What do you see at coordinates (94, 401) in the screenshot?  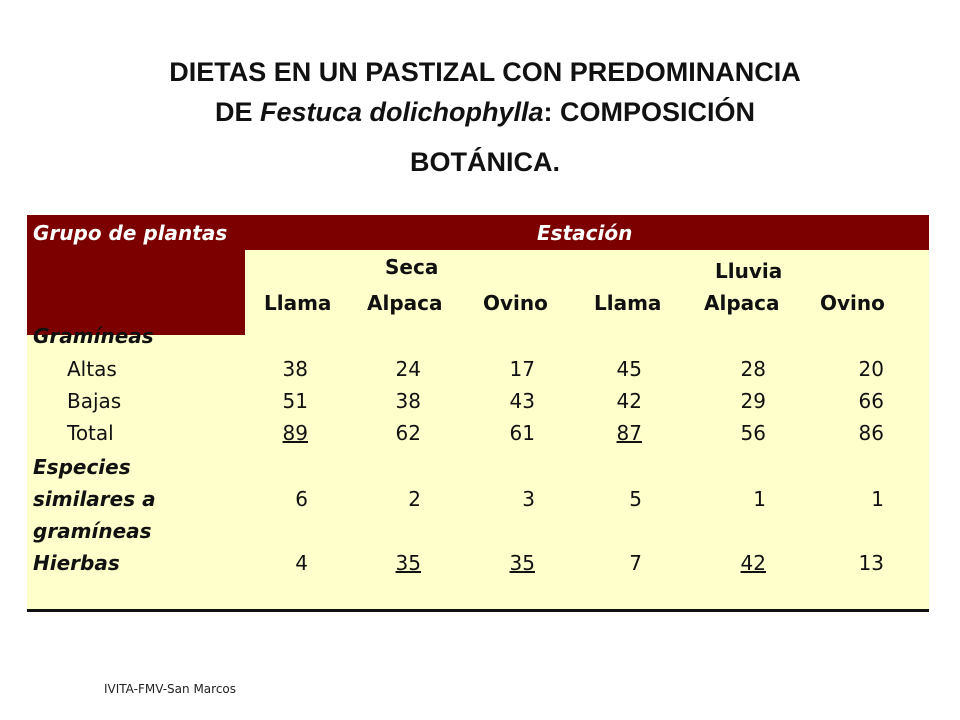 I see `row-label-bajas: Bajas` at bounding box center [94, 401].